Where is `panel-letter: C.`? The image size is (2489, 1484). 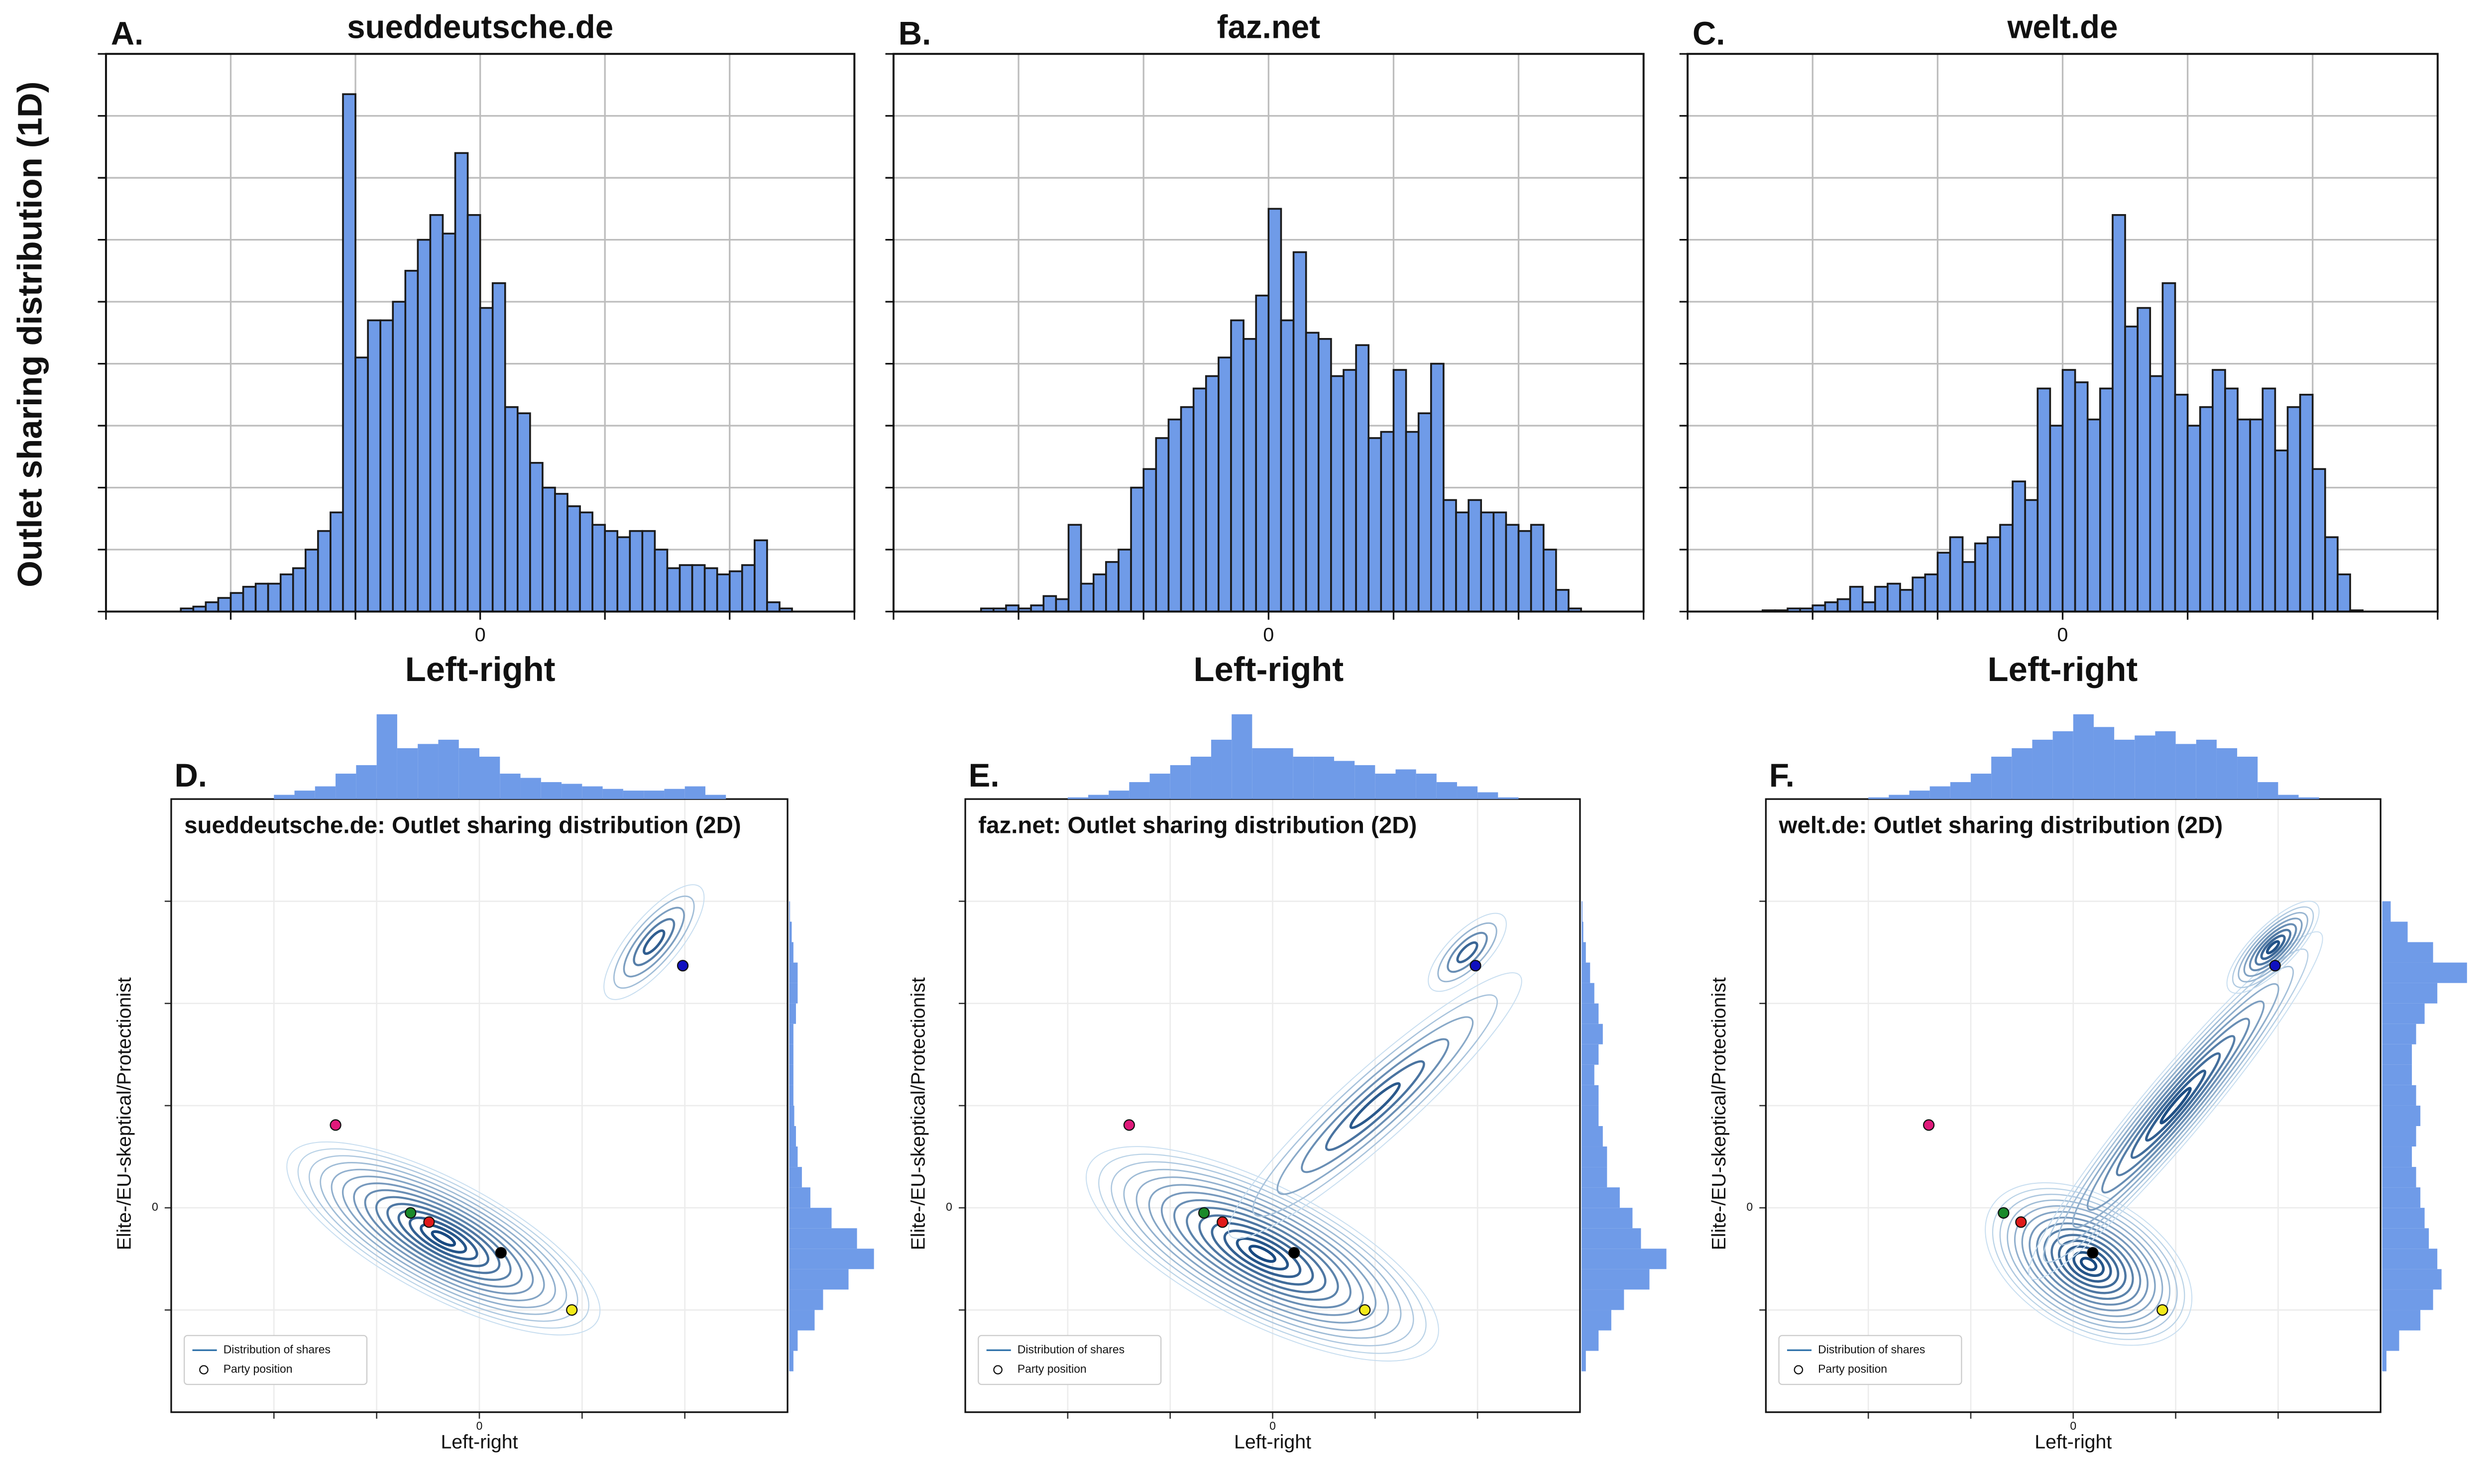 panel-letter: C. is located at coordinates (1709, 33).